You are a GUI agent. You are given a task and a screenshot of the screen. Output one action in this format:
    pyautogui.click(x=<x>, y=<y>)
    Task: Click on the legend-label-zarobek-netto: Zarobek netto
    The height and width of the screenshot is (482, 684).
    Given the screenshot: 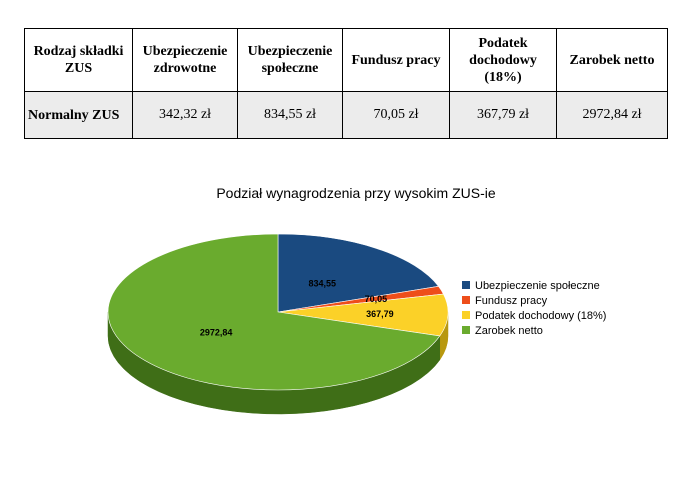 What is the action you would take?
    pyautogui.click(x=509, y=331)
    